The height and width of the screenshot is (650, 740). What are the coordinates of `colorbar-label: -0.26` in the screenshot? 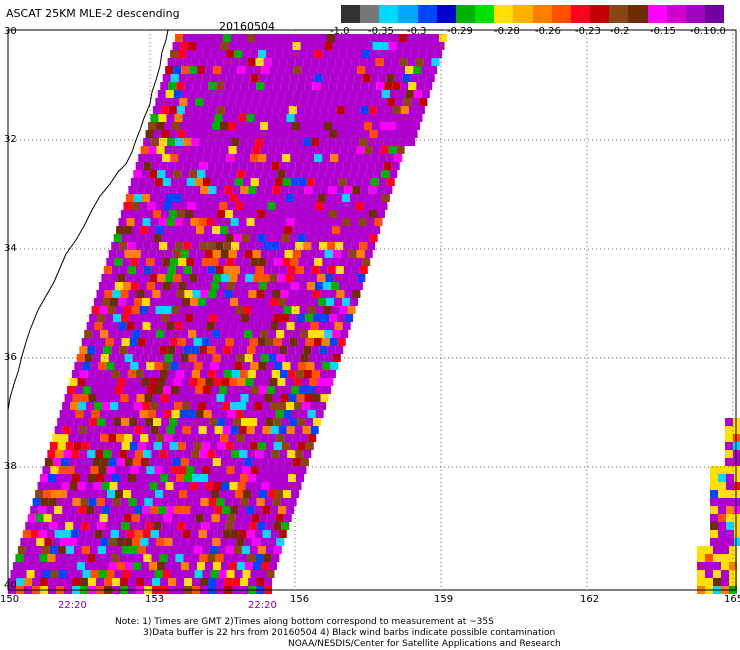 It's located at (548, 31).